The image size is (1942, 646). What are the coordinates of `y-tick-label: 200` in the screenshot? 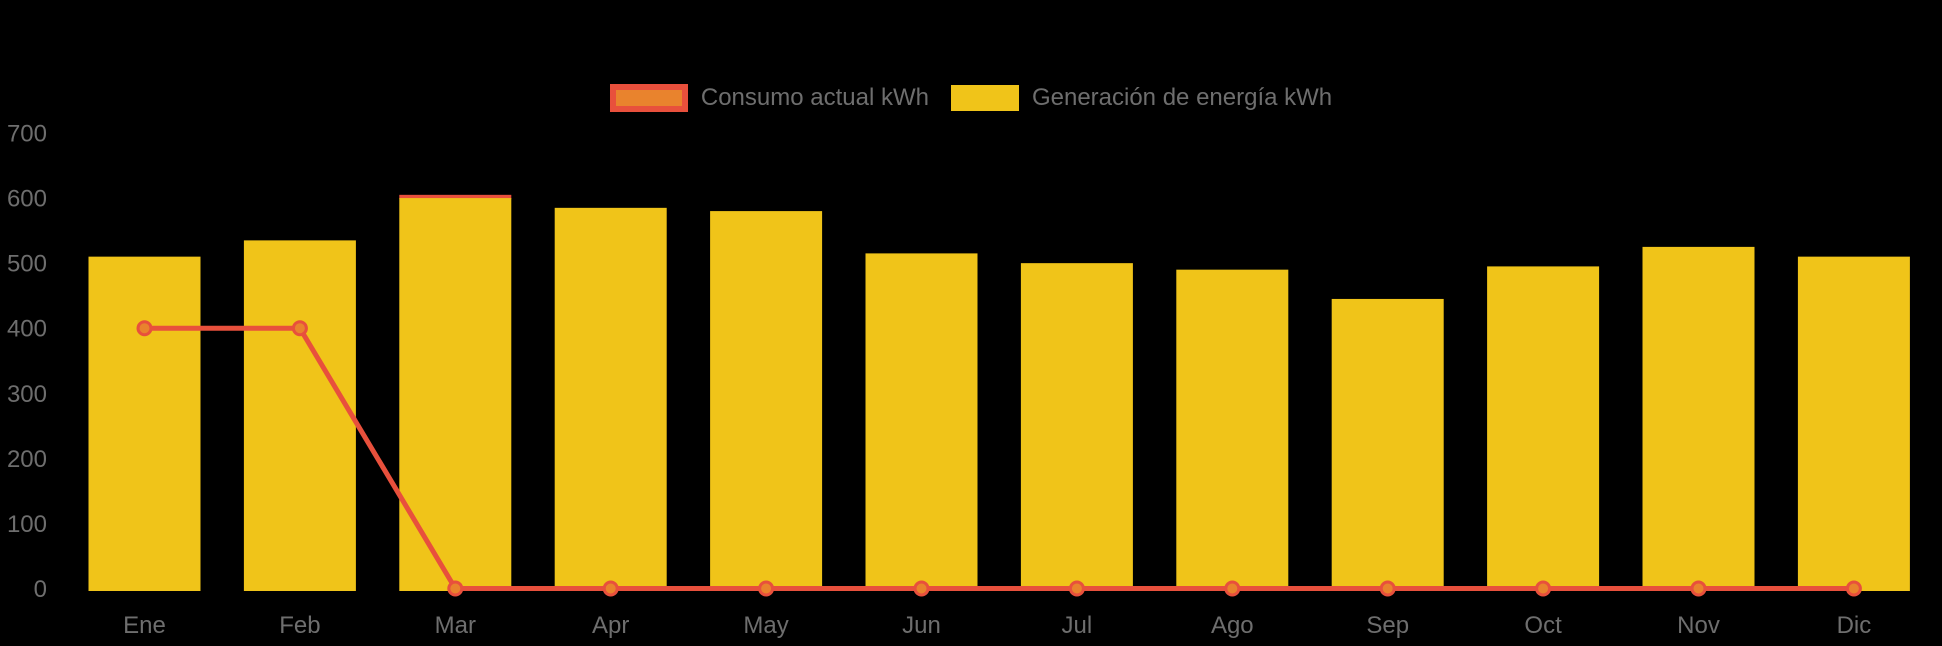 It's located at (27, 459).